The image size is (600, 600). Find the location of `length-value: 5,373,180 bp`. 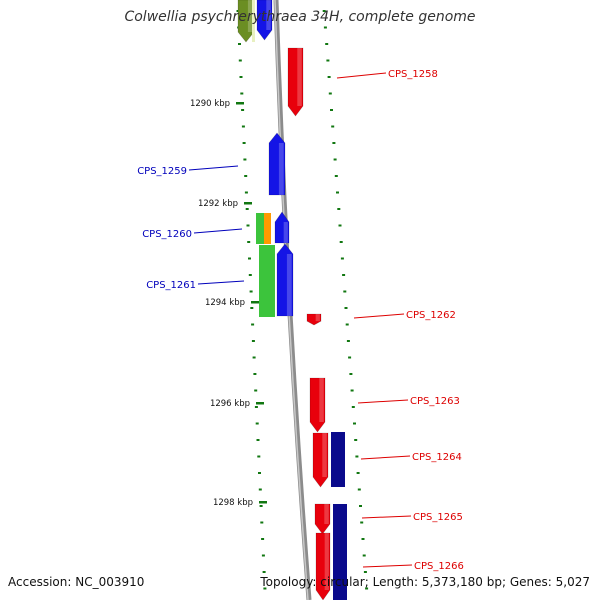

length-value: 5,373,180 bp is located at coordinates (461, 582).